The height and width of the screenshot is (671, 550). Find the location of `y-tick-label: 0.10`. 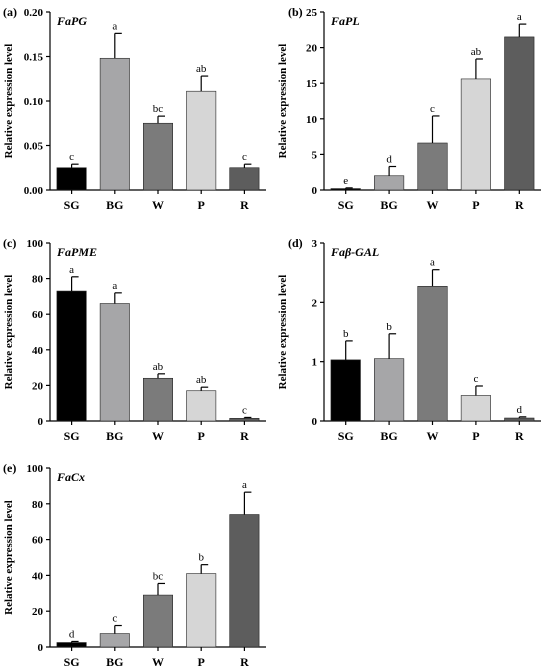

y-tick-label: 0.10 is located at coordinates (34, 102).